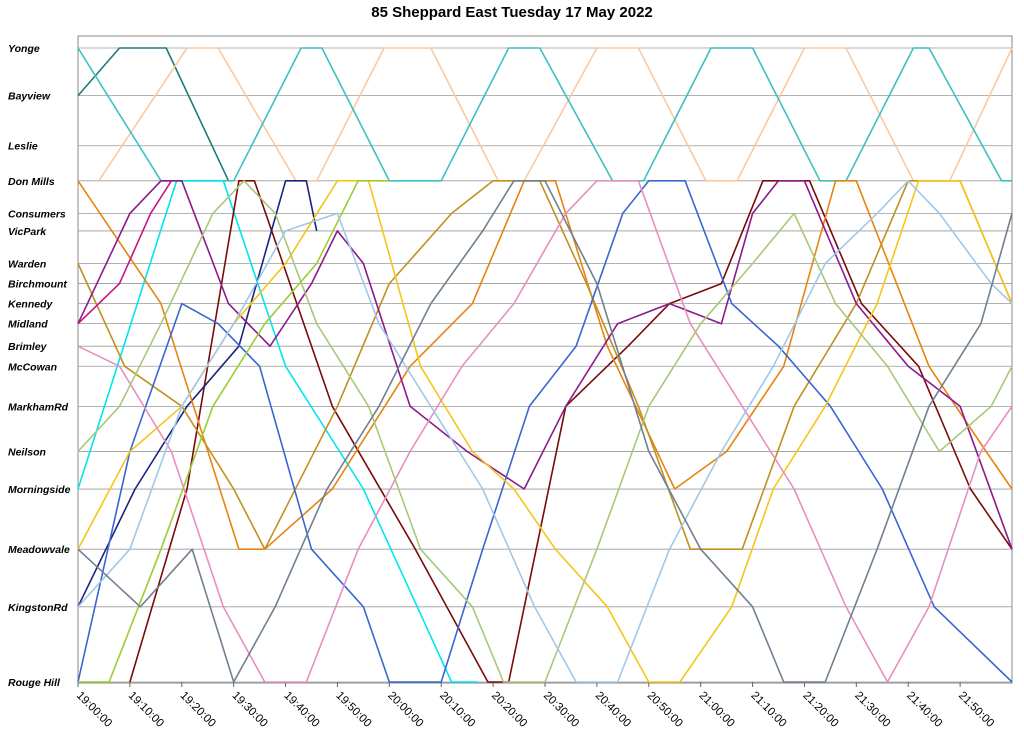 This screenshot has height=744, width=1024. What do you see at coordinates (39, 490) in the screenshot?
I see `stop-label-morningside: Morningside` at bounding box center [39, 490].